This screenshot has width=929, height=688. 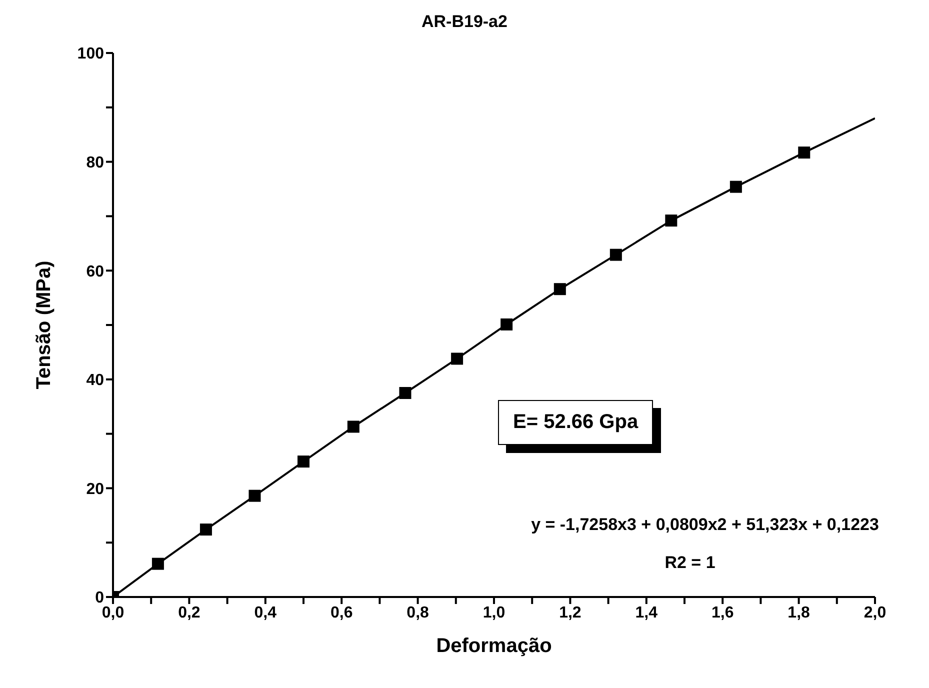 I want to click on x-tick-label: 0,4, so click(x=265, y=613).